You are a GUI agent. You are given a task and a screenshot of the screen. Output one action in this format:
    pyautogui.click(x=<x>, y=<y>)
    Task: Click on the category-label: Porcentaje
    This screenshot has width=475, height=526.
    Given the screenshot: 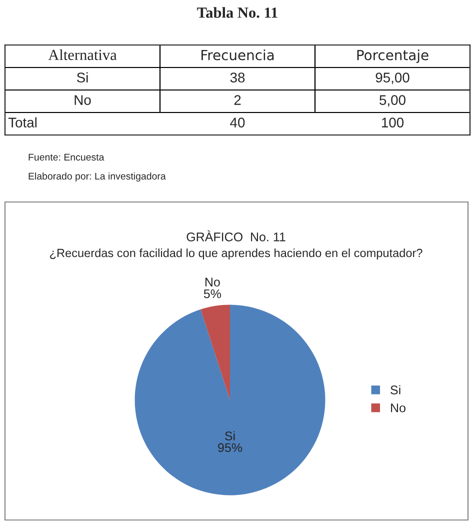 What is the action you would take?
    pyautogui.click(x=392, y=56)
    